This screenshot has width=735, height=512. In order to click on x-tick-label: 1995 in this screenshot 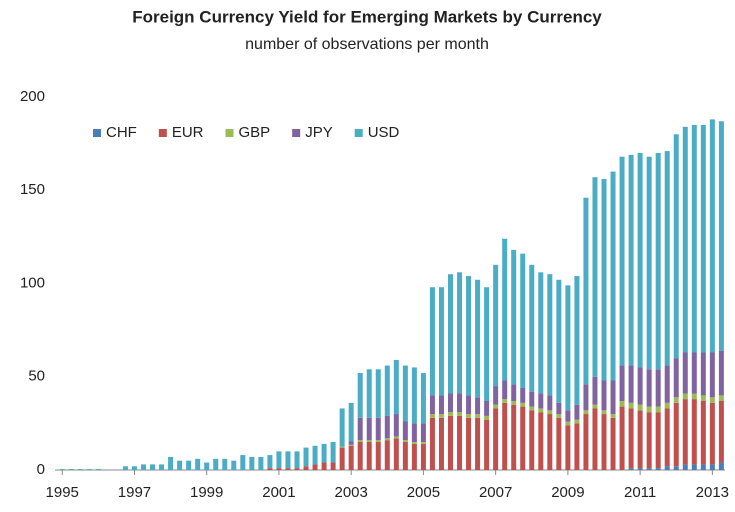, I will do `click(62, 492)`.